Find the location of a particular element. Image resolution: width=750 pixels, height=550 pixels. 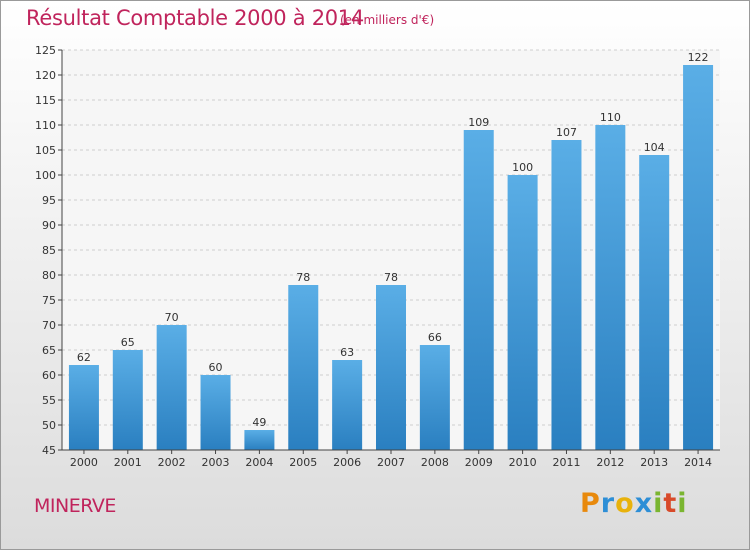

y-tick-label: 85 is located at coordinates (49, 250).